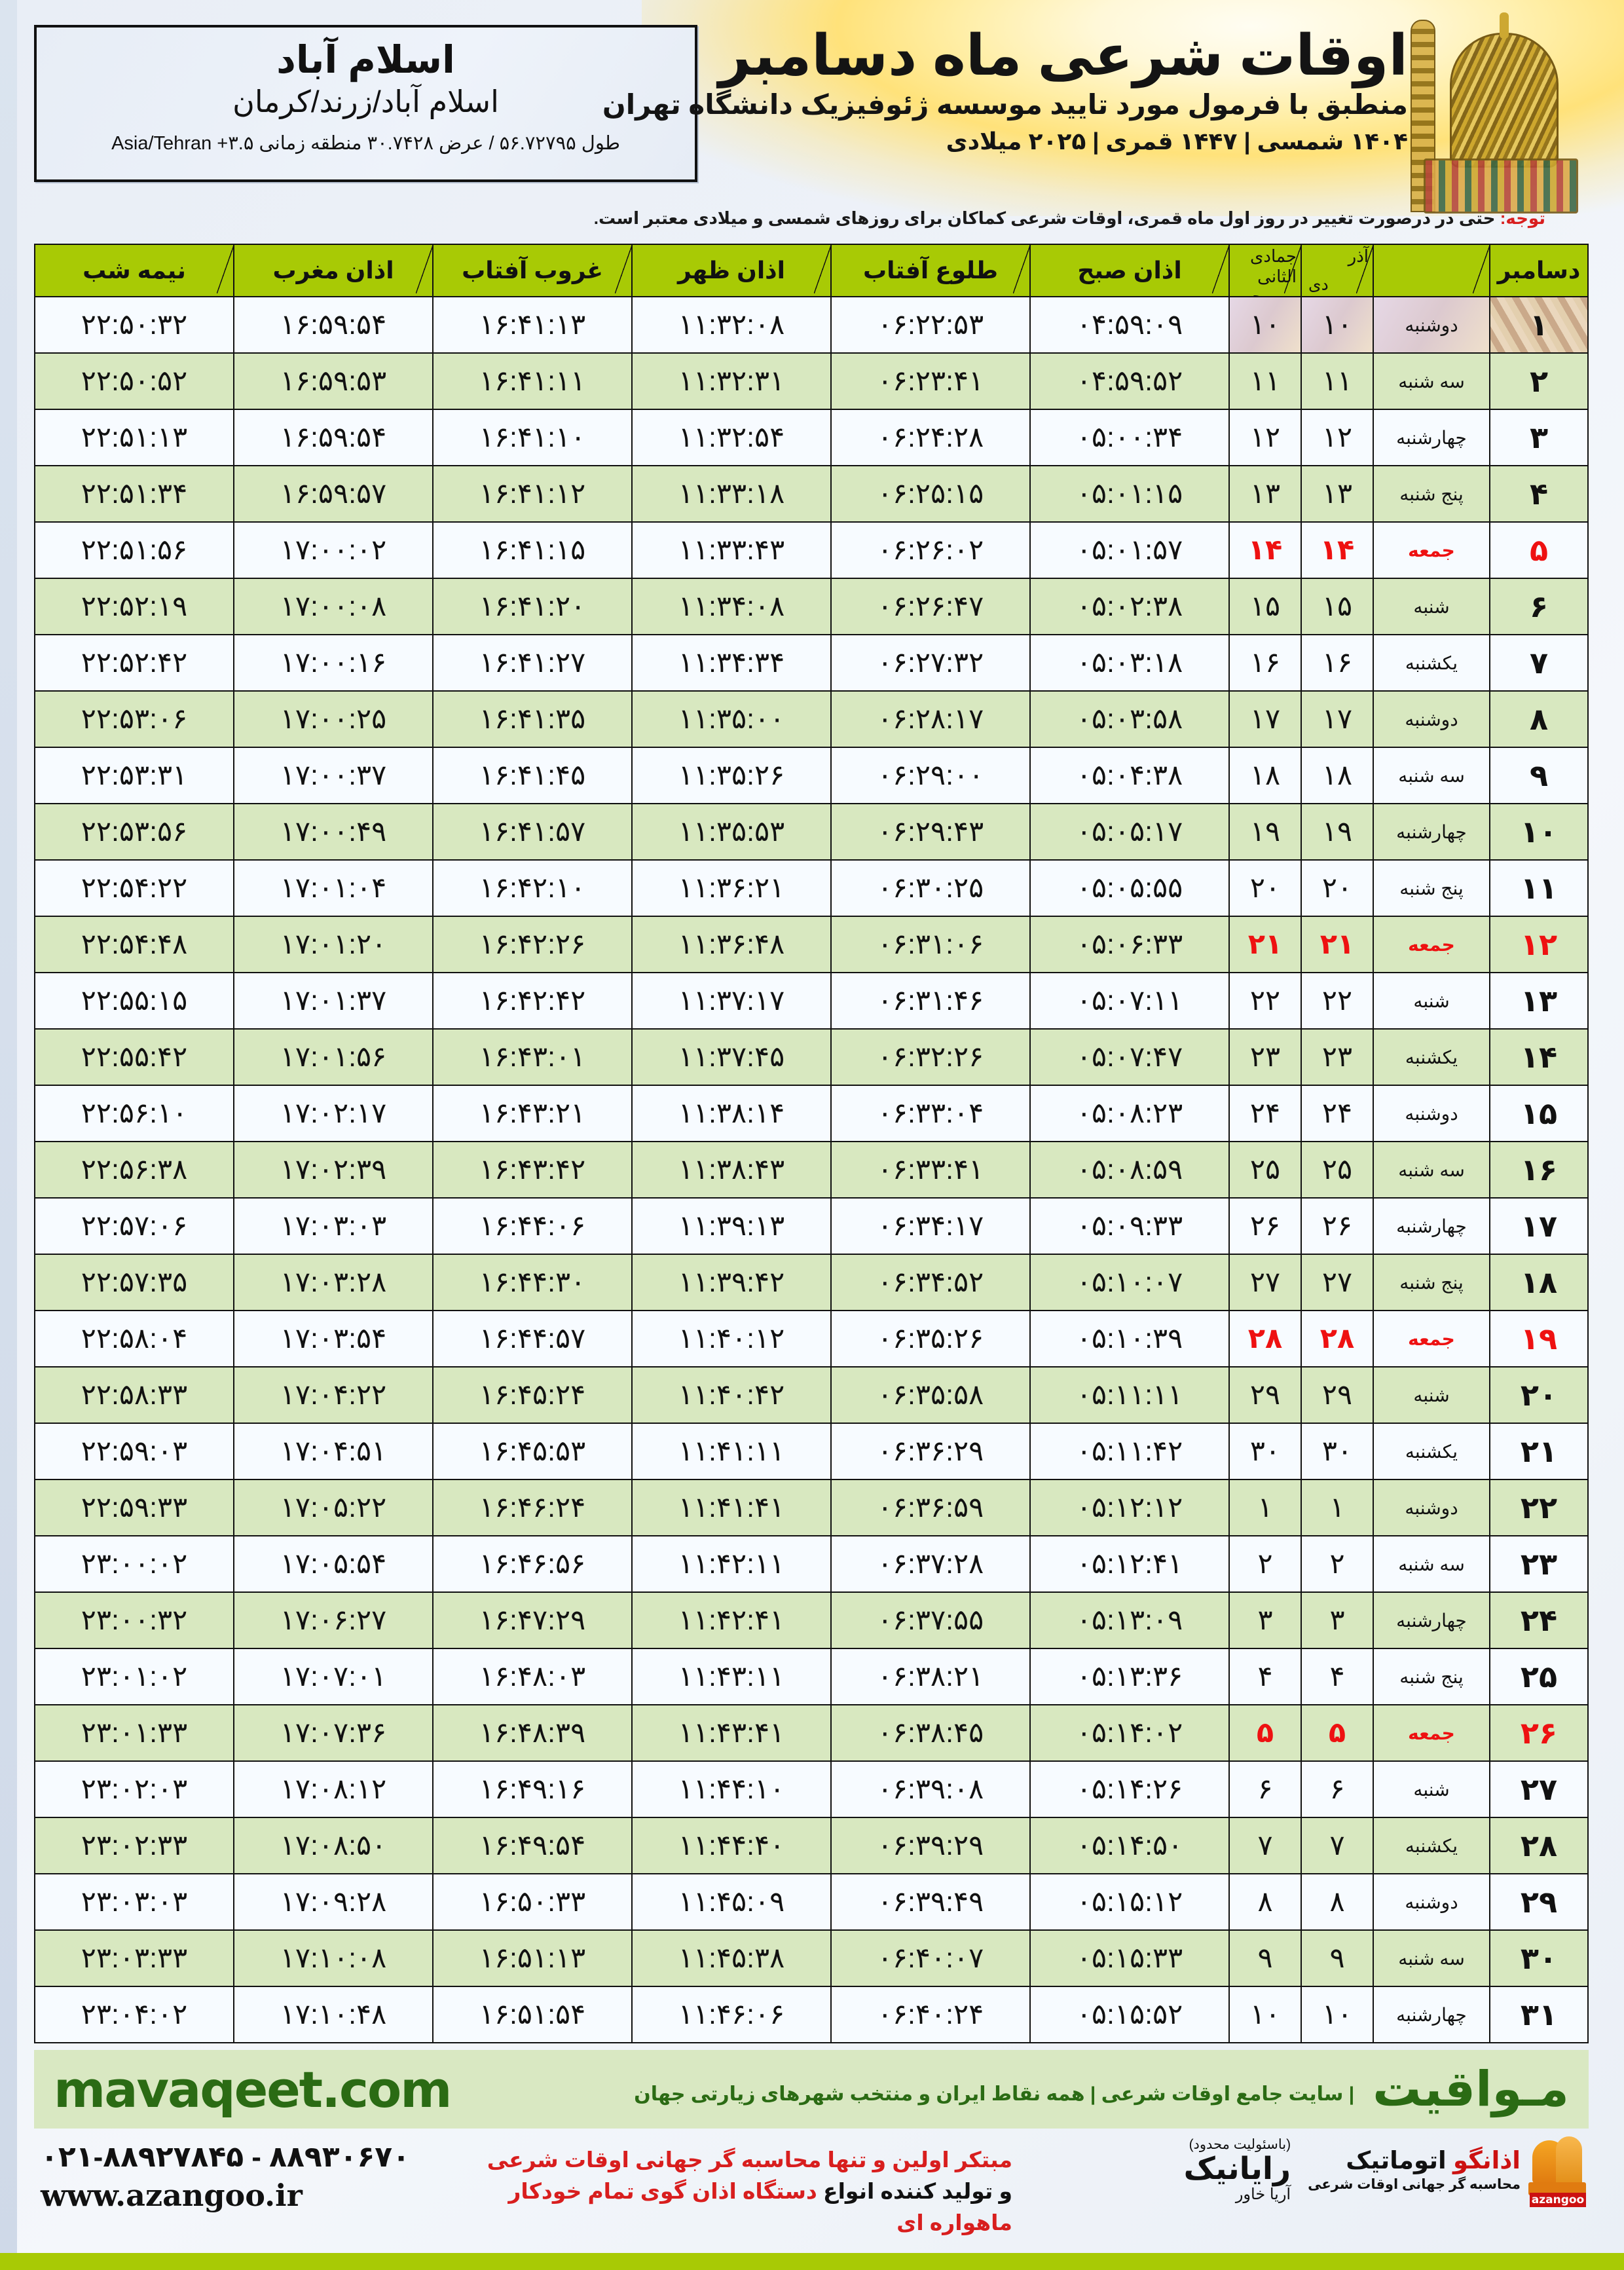 This screenshot has height=2270, width=1624. I want to click on cell-midnight: ۲۲:۵۲:۴۲, so click(134, 663).